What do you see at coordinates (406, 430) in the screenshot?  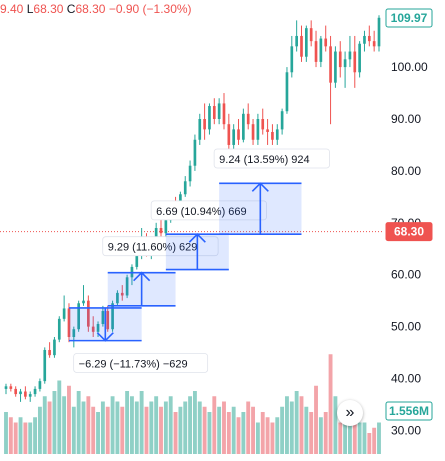 I see `price-tick-label: 30.00` at bounding box center [406, 430].